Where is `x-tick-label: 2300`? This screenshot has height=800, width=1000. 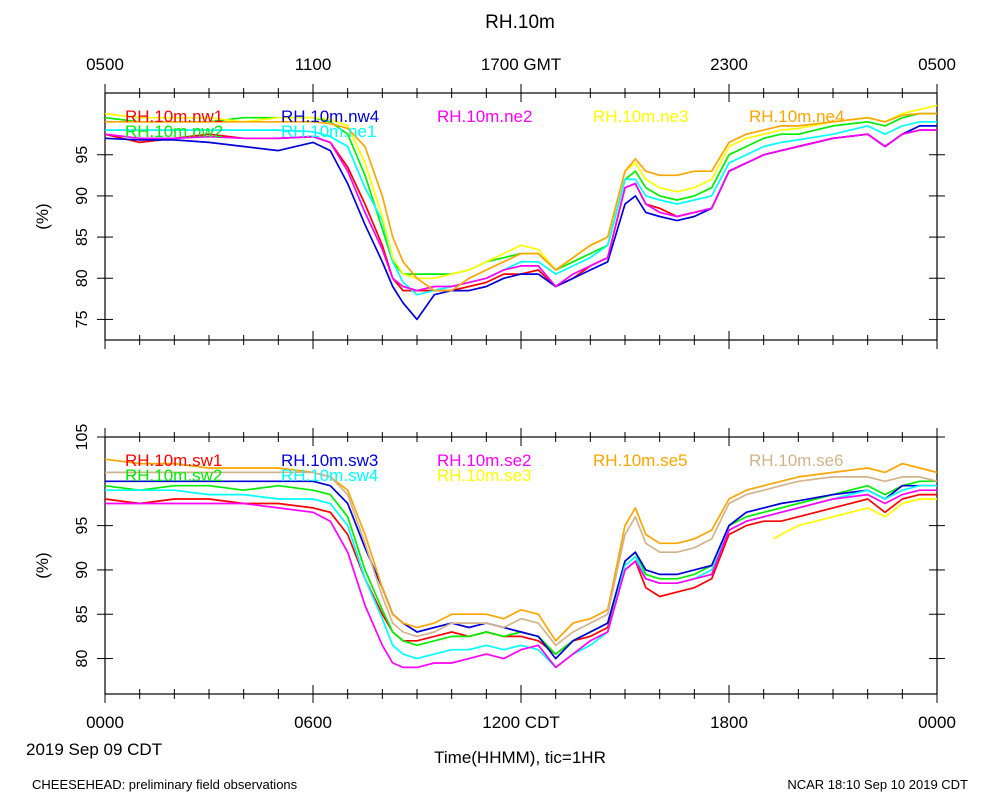 x-tick-label: 2300 is located at coordinates (729, 64).